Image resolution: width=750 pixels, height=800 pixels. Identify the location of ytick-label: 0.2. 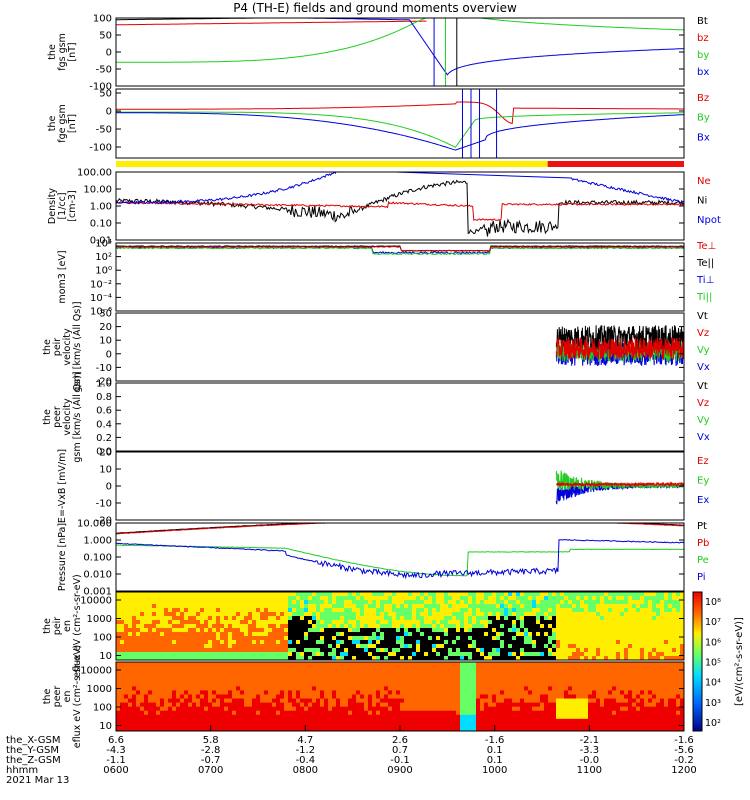
(104, 438).